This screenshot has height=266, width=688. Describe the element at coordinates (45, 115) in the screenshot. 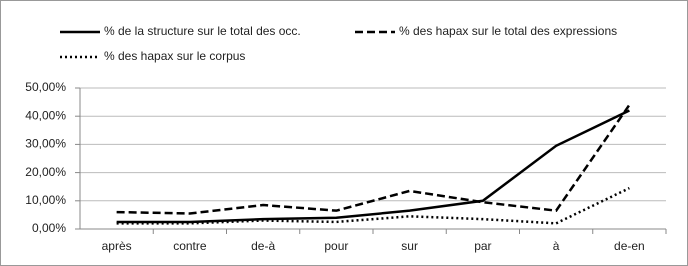

I see `y-tick-label: 40,00%` at that location.